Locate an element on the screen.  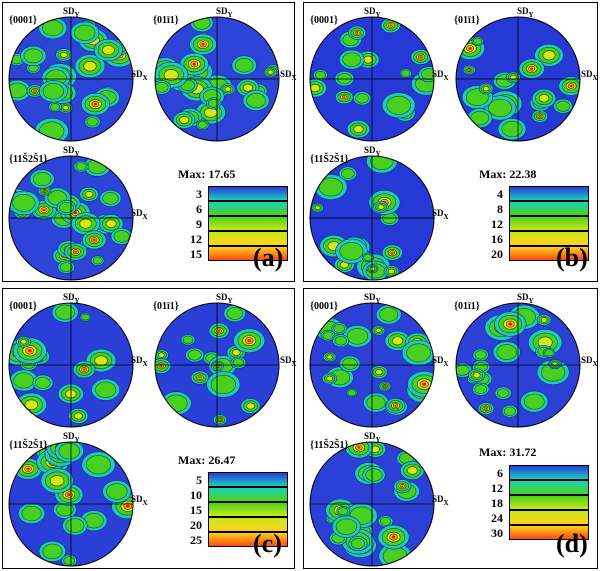
max-label: Max: 22.38 is located at coordinates (508, 174).